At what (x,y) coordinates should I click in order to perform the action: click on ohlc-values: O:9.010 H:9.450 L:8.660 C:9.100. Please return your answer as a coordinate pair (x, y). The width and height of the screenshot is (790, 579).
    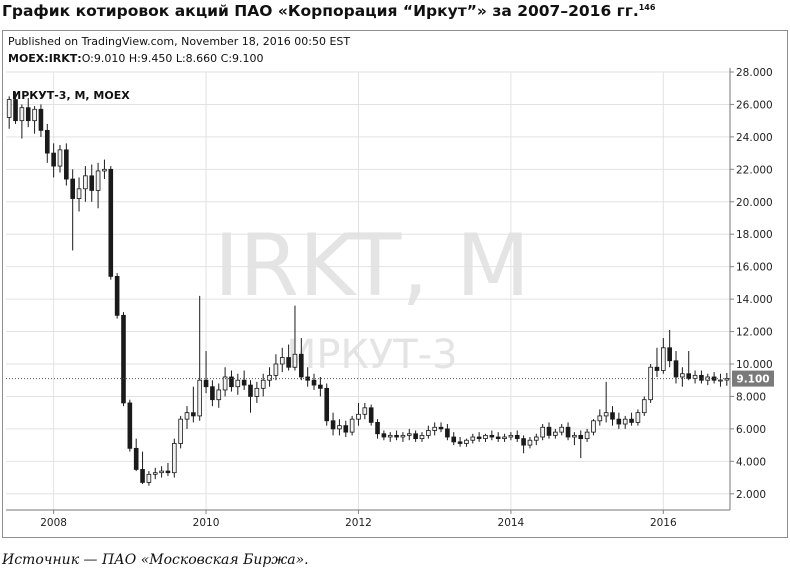
    Looking at the image, I should click on (172, 58).